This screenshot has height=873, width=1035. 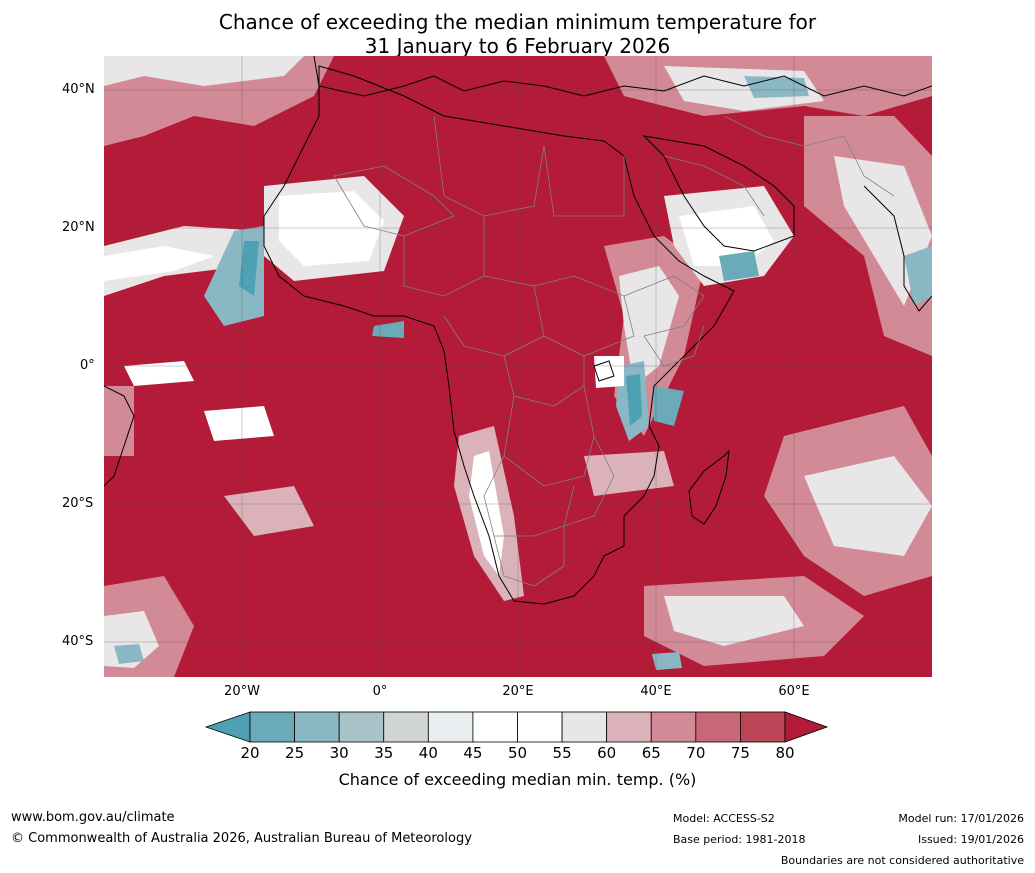 I want to click on arabia-coastline, so click(x=718, y=193).